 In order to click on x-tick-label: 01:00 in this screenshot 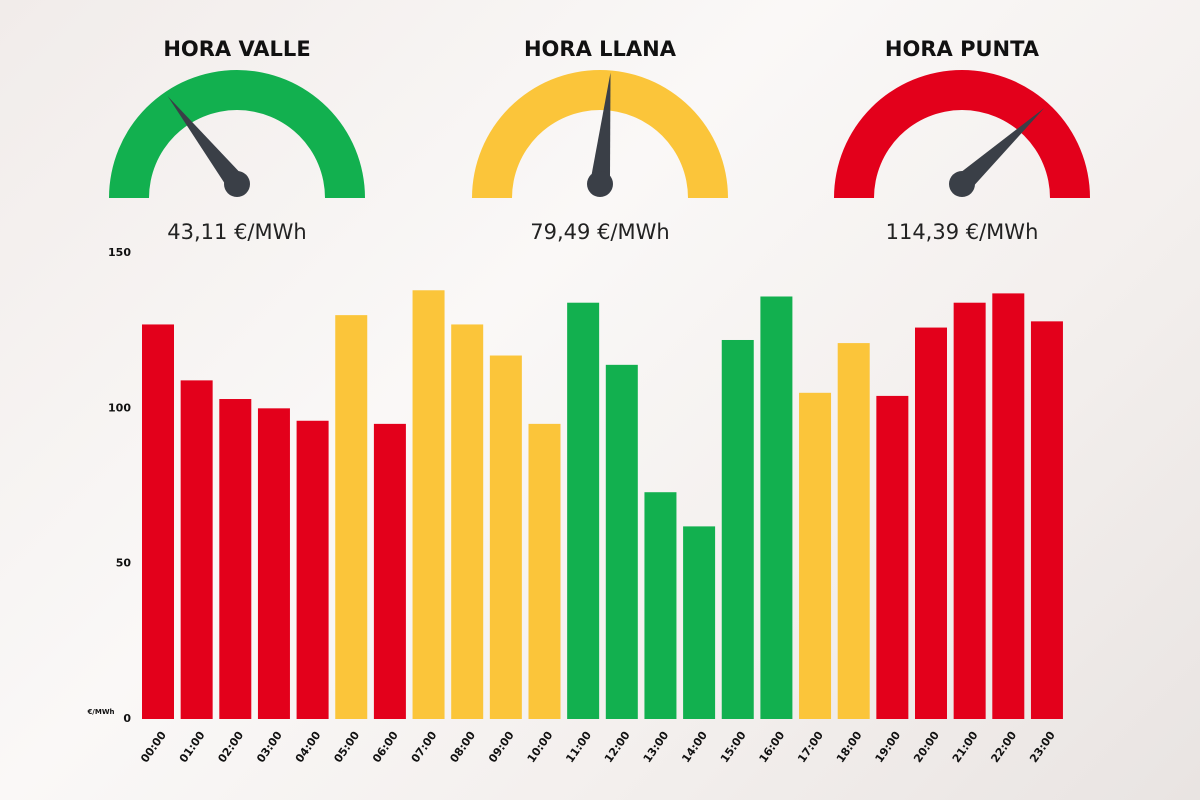, I will do `click(192, 747)`.